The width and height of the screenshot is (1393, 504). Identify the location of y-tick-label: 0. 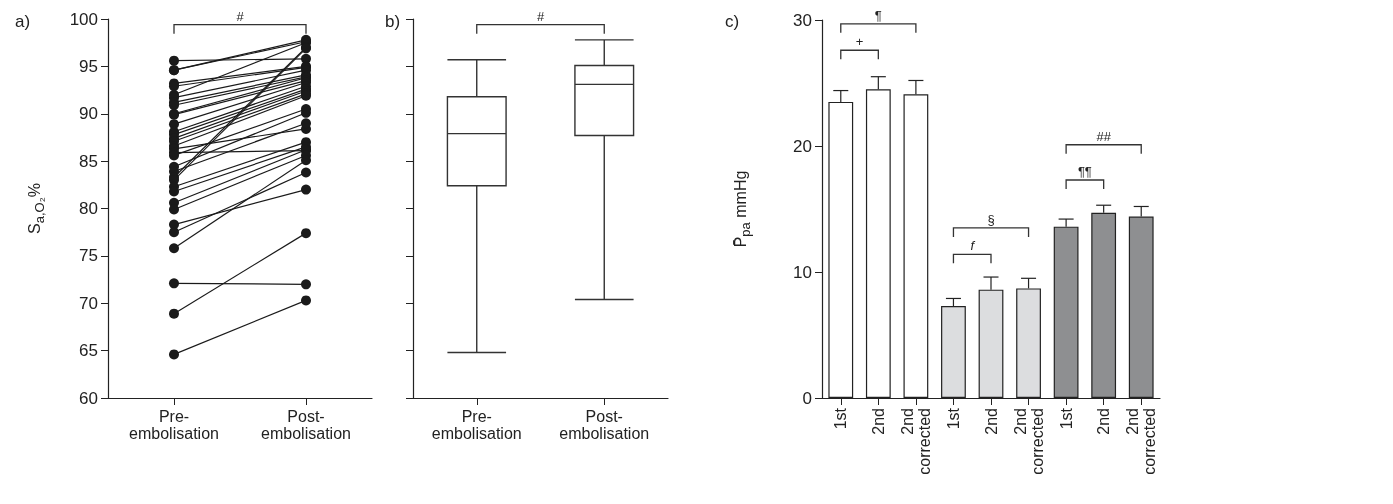
(807, 398).